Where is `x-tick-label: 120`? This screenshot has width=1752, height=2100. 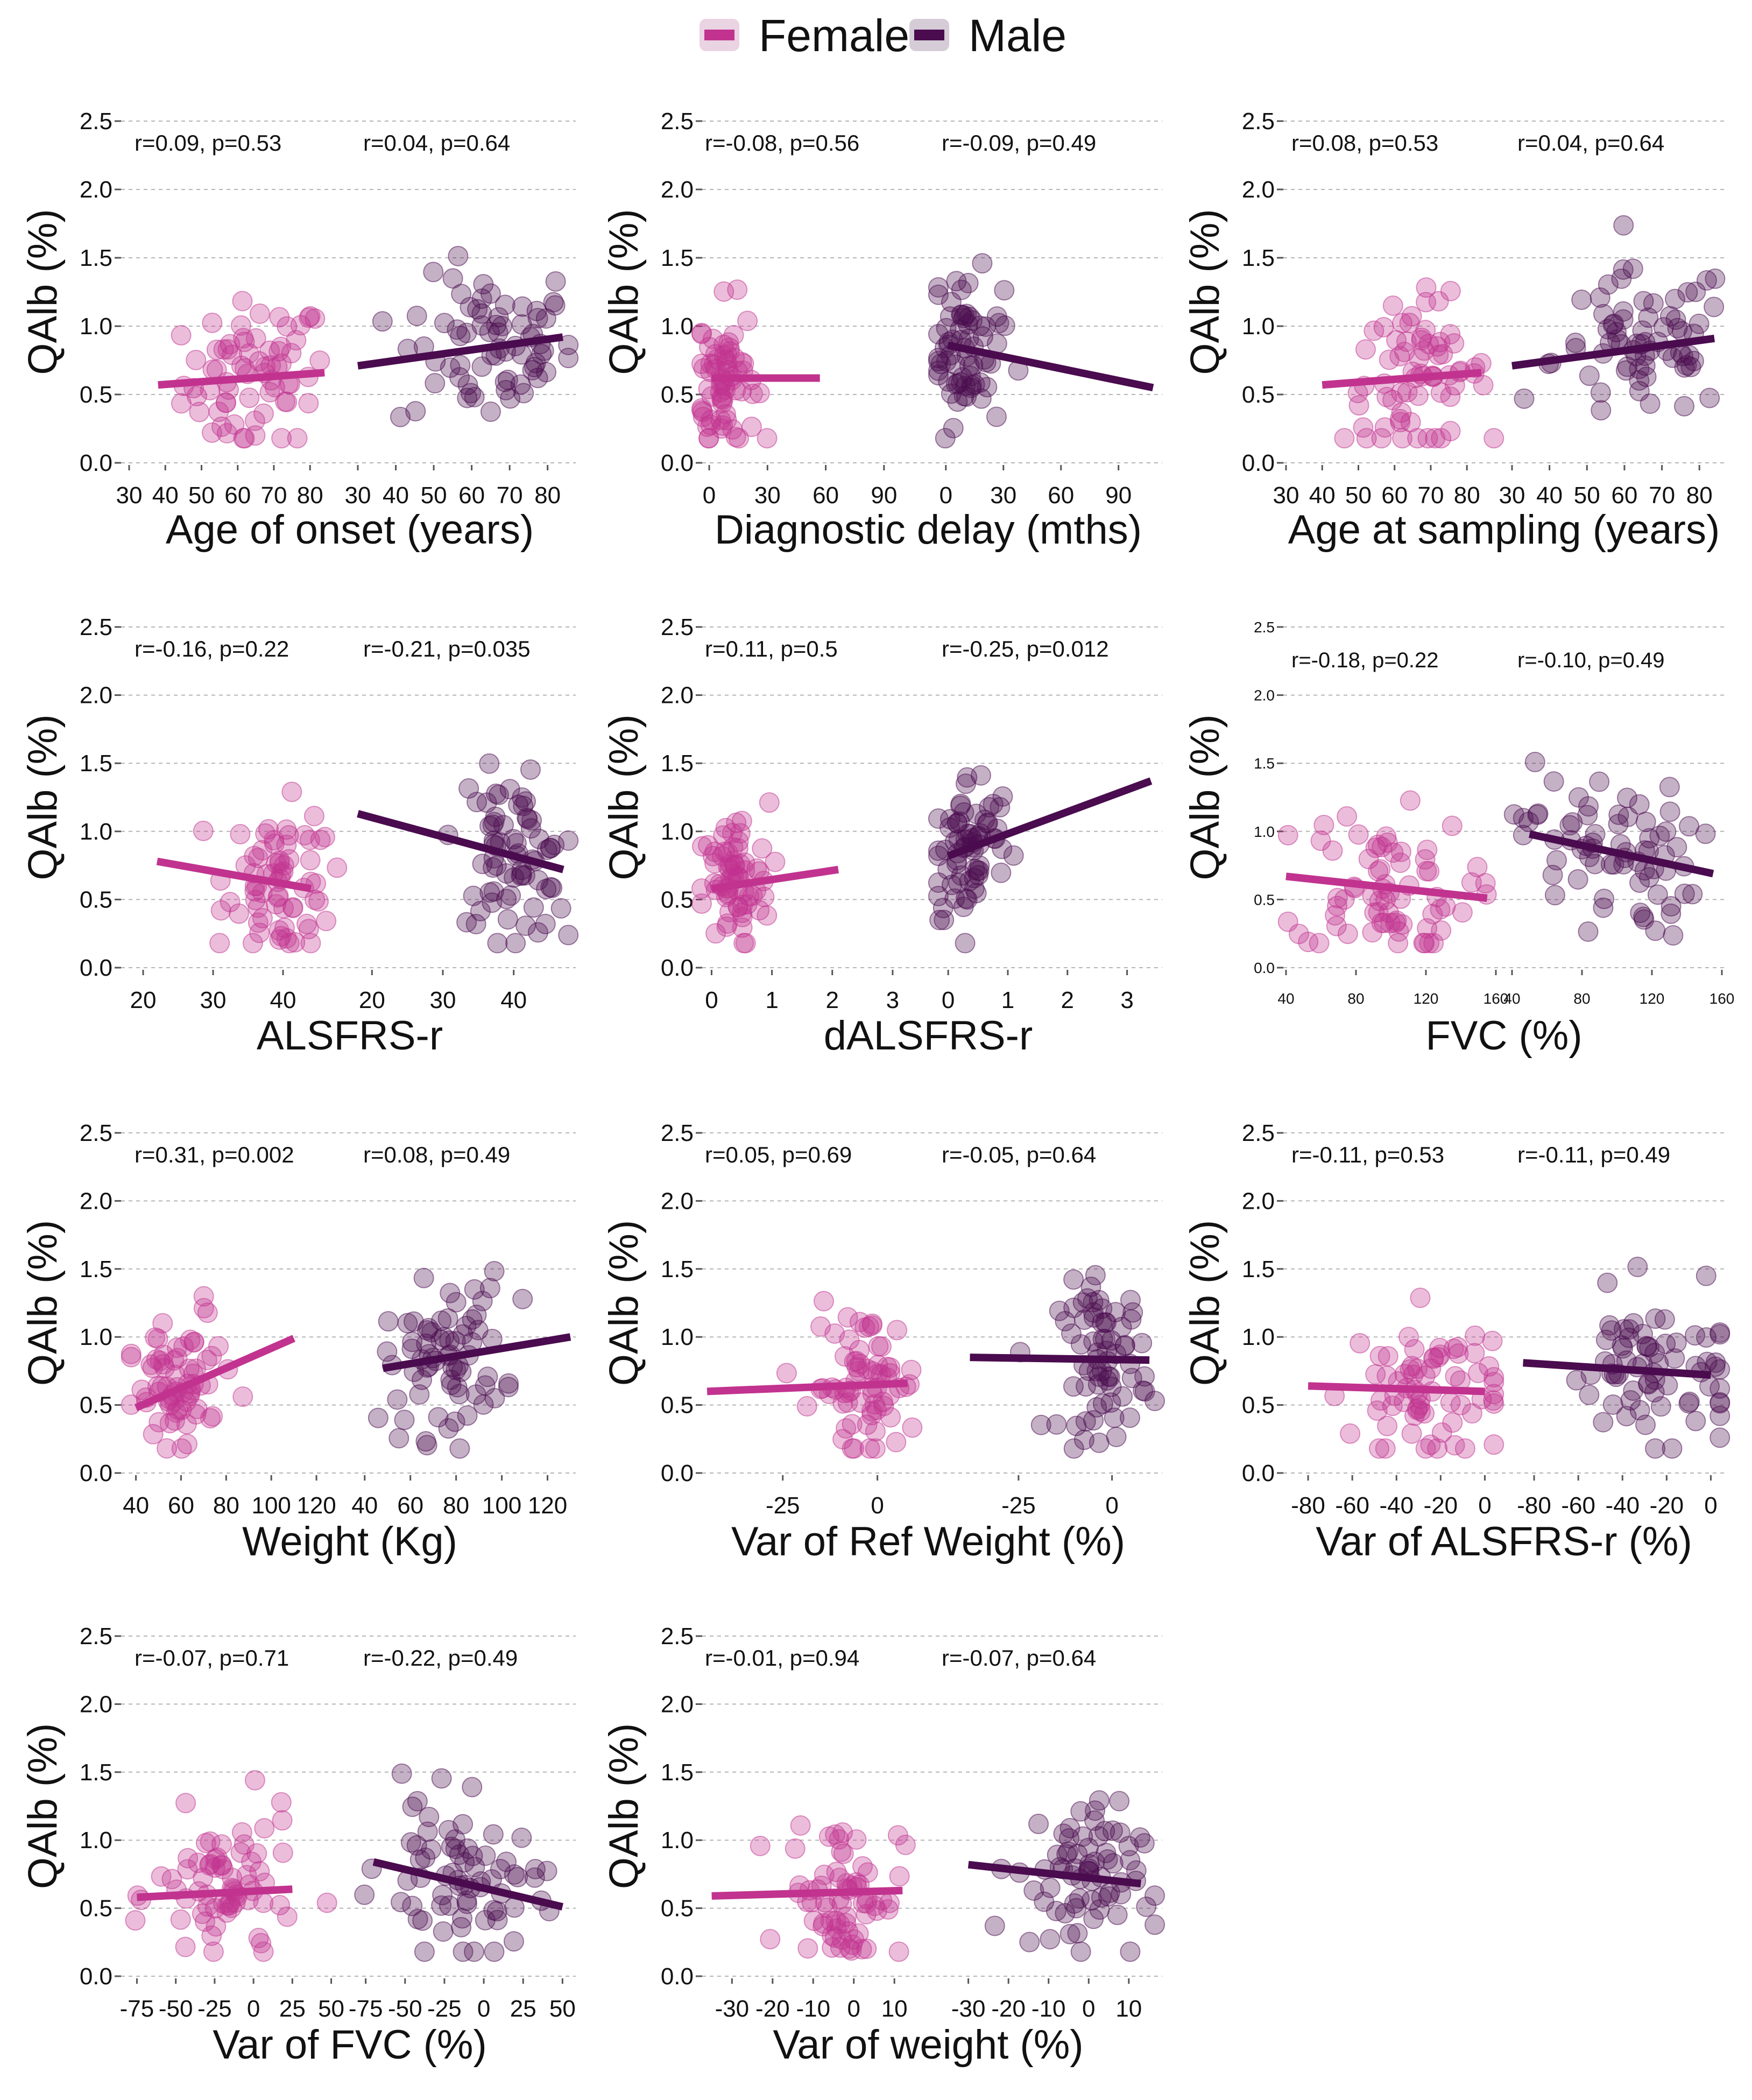 x-tick-label: 120 is located at coordinates (1426, 998).